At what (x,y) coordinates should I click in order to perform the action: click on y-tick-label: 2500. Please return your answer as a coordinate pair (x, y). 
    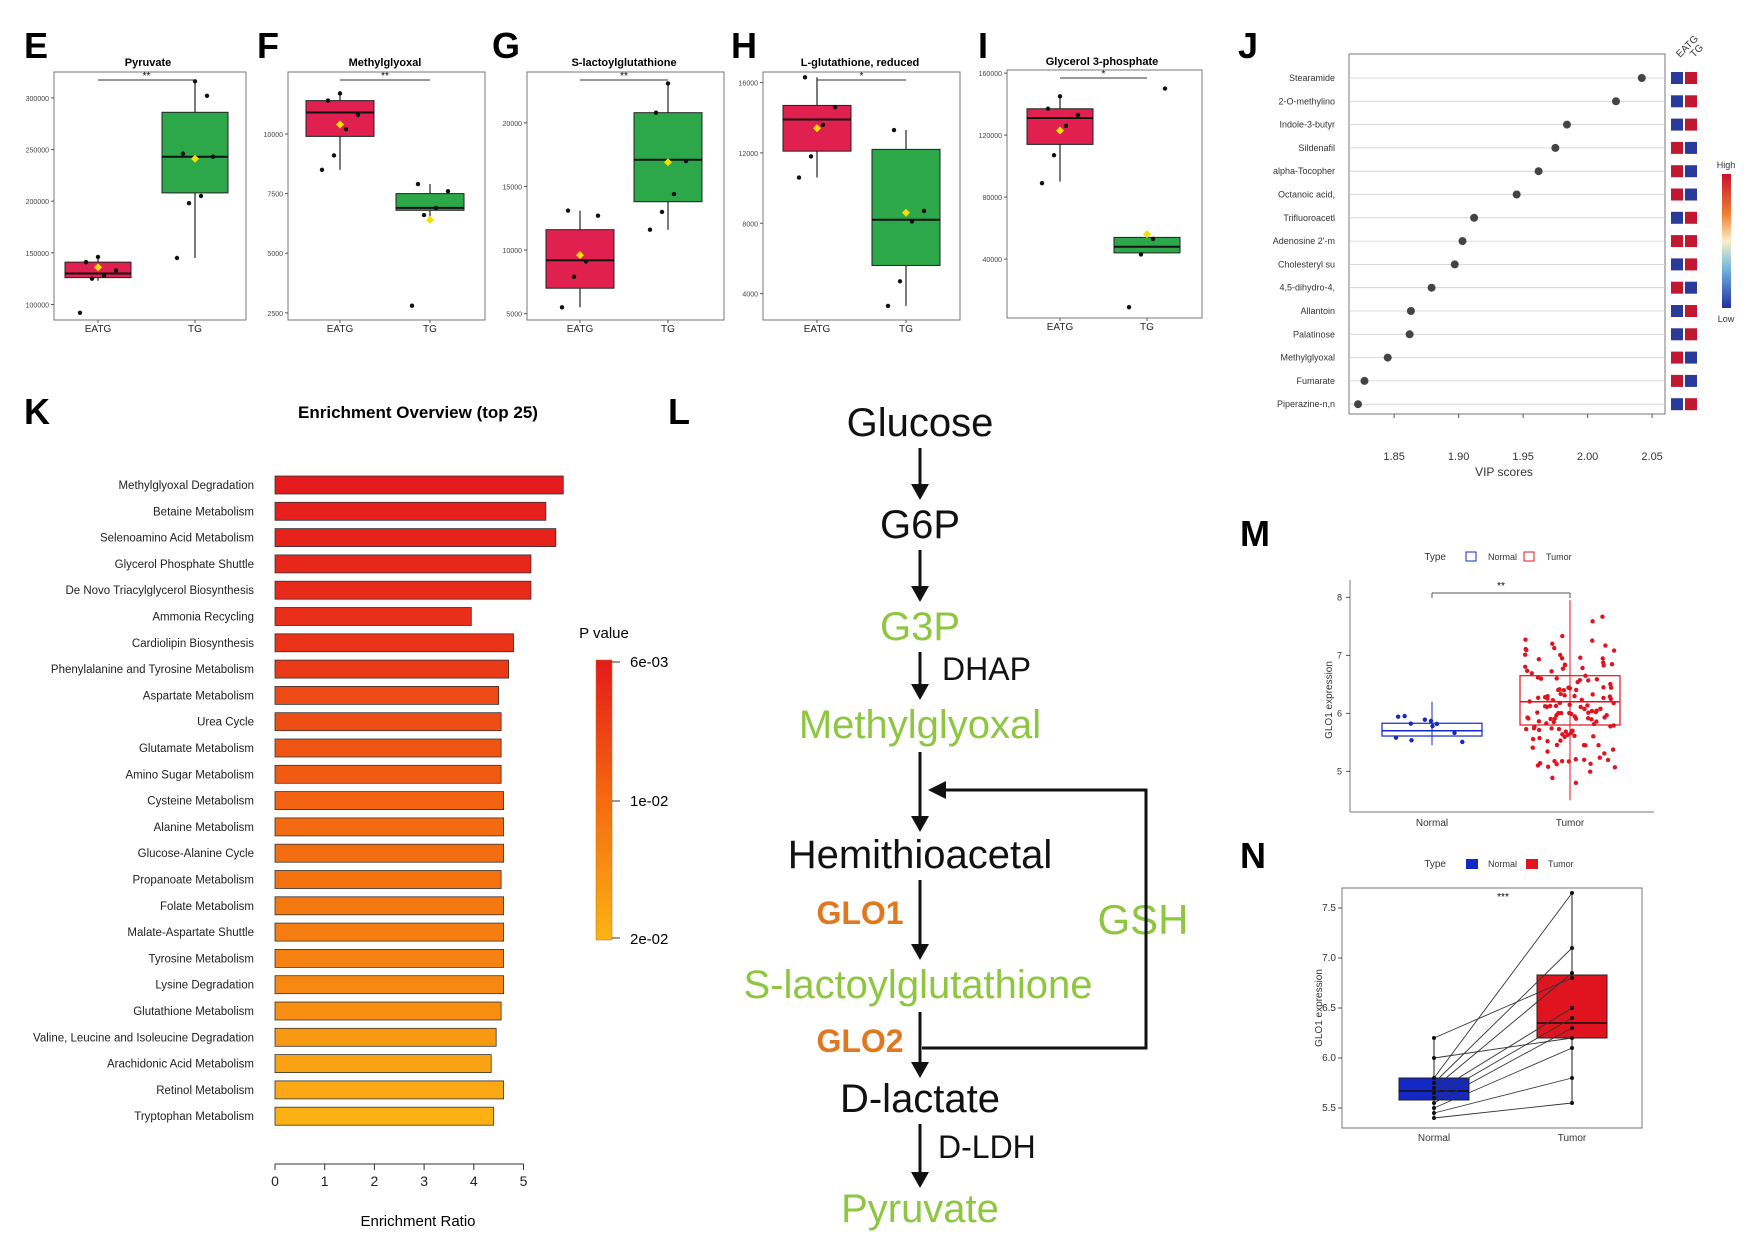
    Looking at the image, I should click on (275, 314).